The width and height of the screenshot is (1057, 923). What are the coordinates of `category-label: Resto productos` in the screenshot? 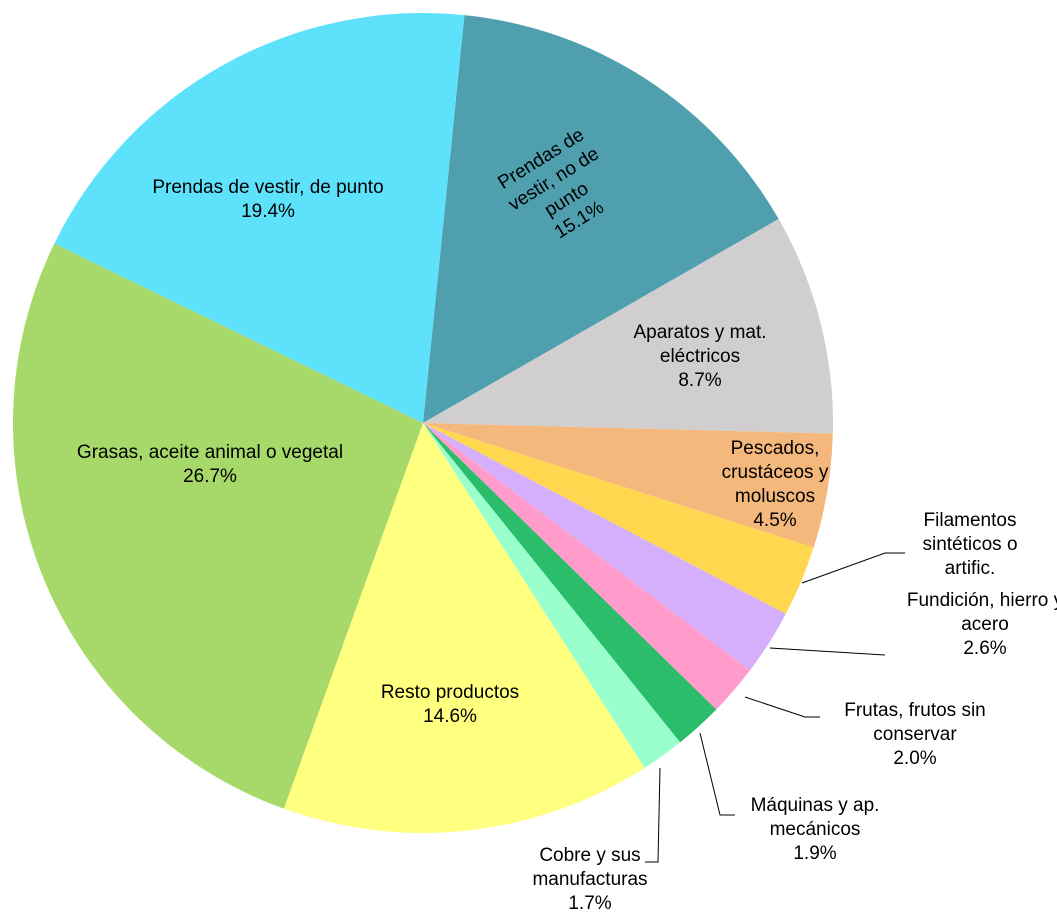 It's located at (450, 692).